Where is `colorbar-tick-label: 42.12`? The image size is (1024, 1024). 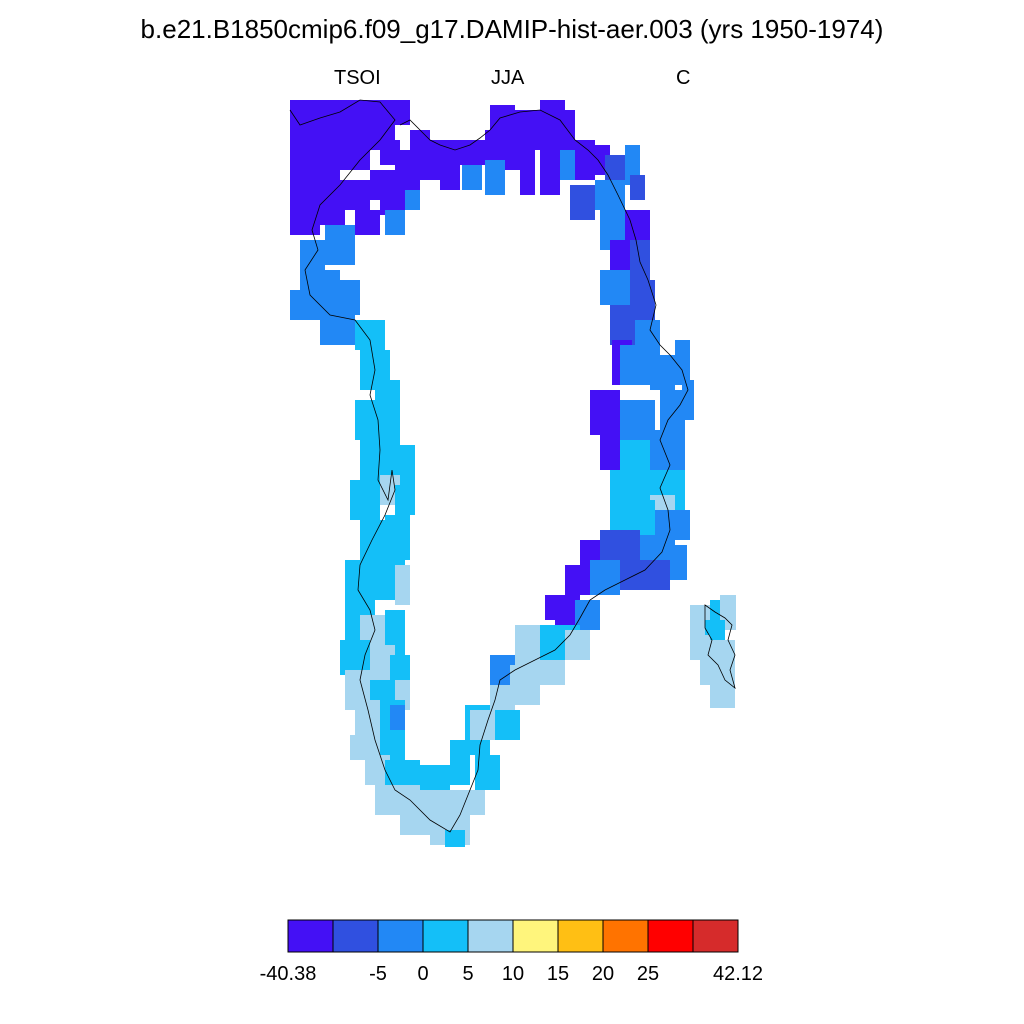
colorbar-tick-label: 42.12 is located at coordinates (738, 974).